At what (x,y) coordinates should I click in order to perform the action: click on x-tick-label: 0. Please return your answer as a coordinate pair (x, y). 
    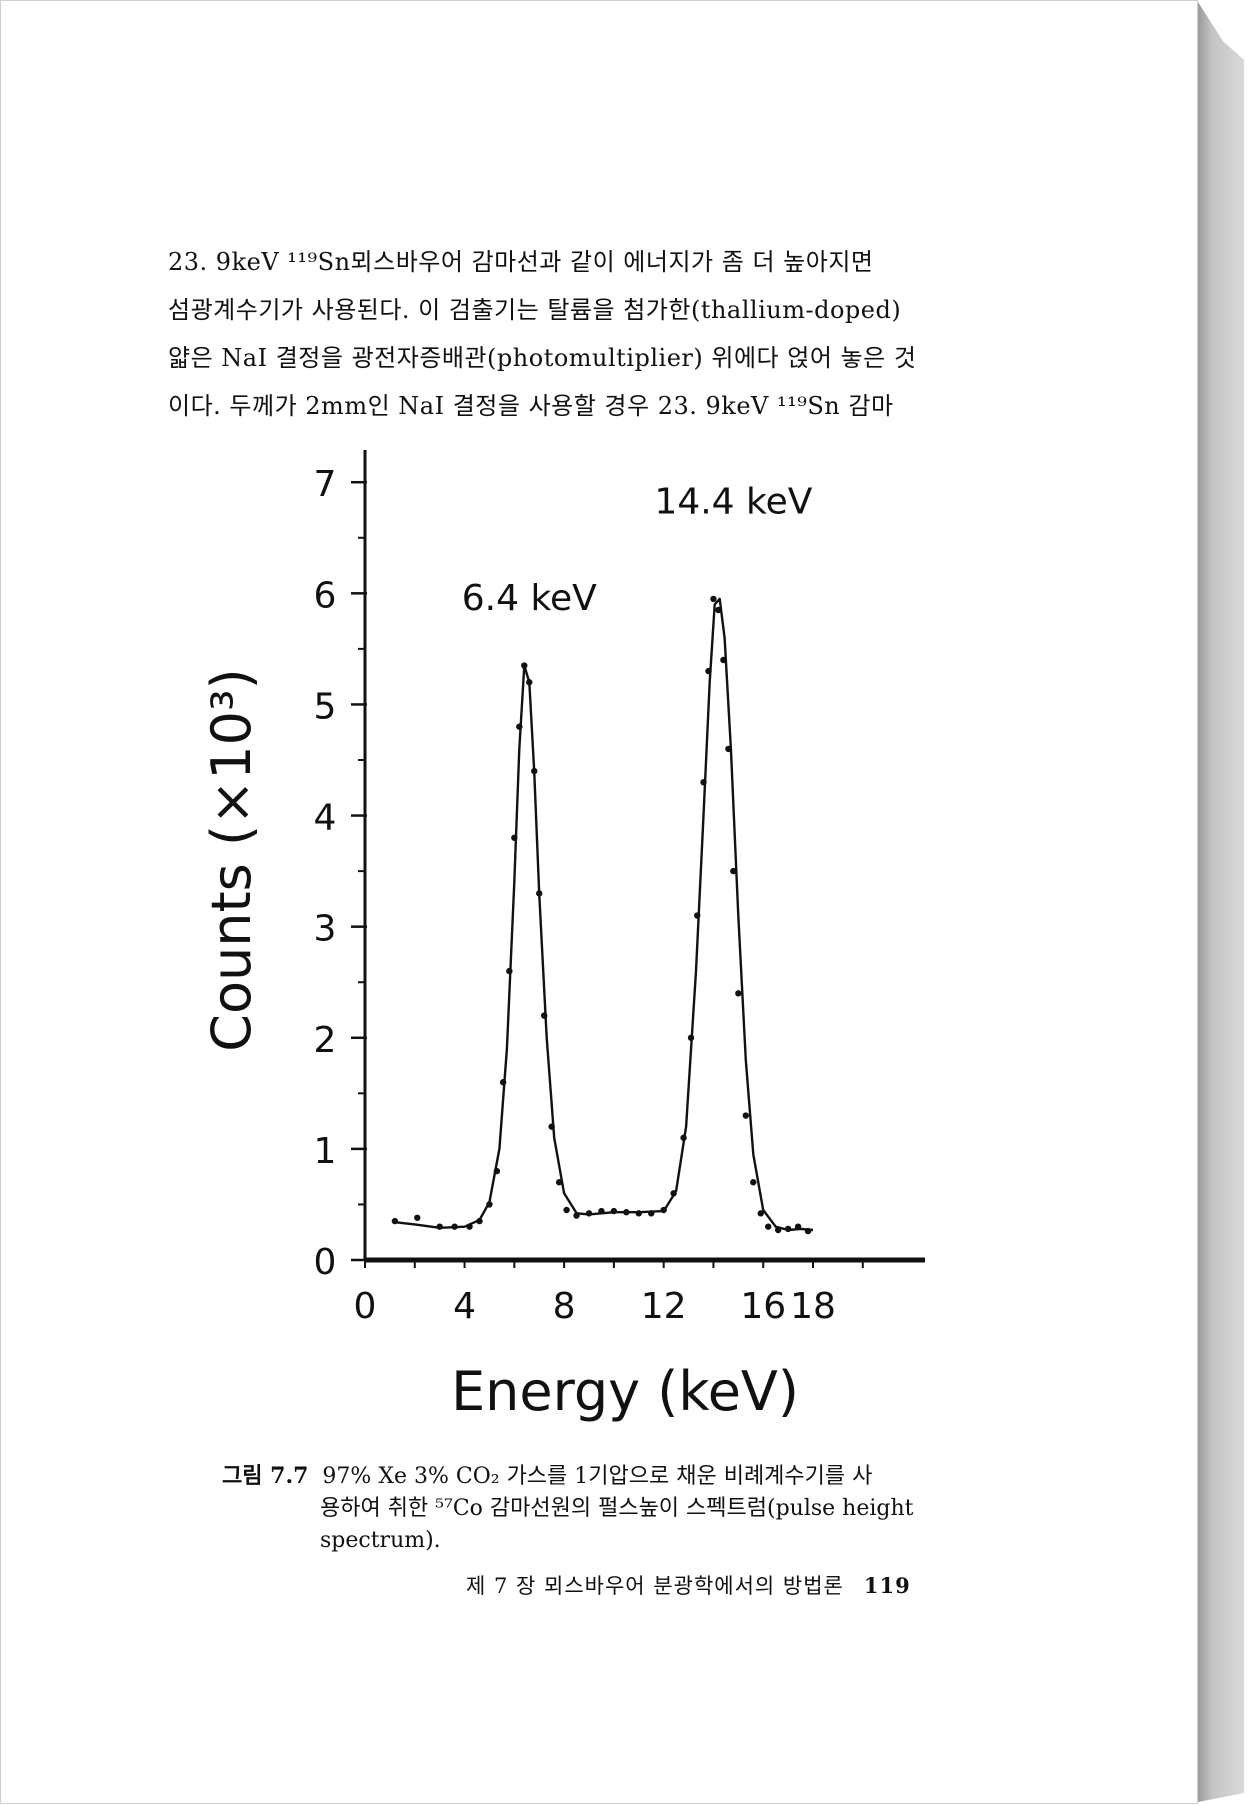
    Looking at the image, I should click on (365, 1306).